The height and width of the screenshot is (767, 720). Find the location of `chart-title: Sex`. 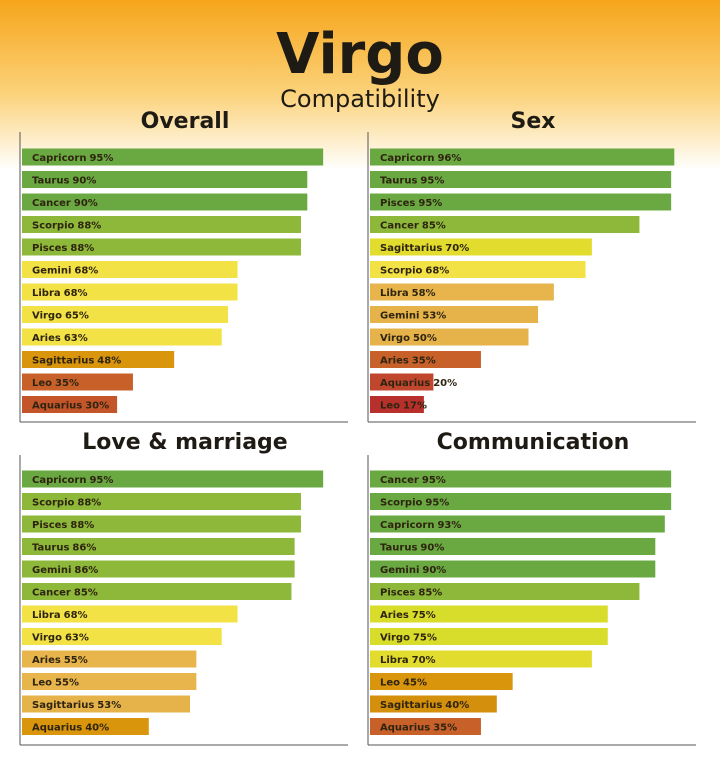

chart-title: Sex is located at coordinates (533, 121).